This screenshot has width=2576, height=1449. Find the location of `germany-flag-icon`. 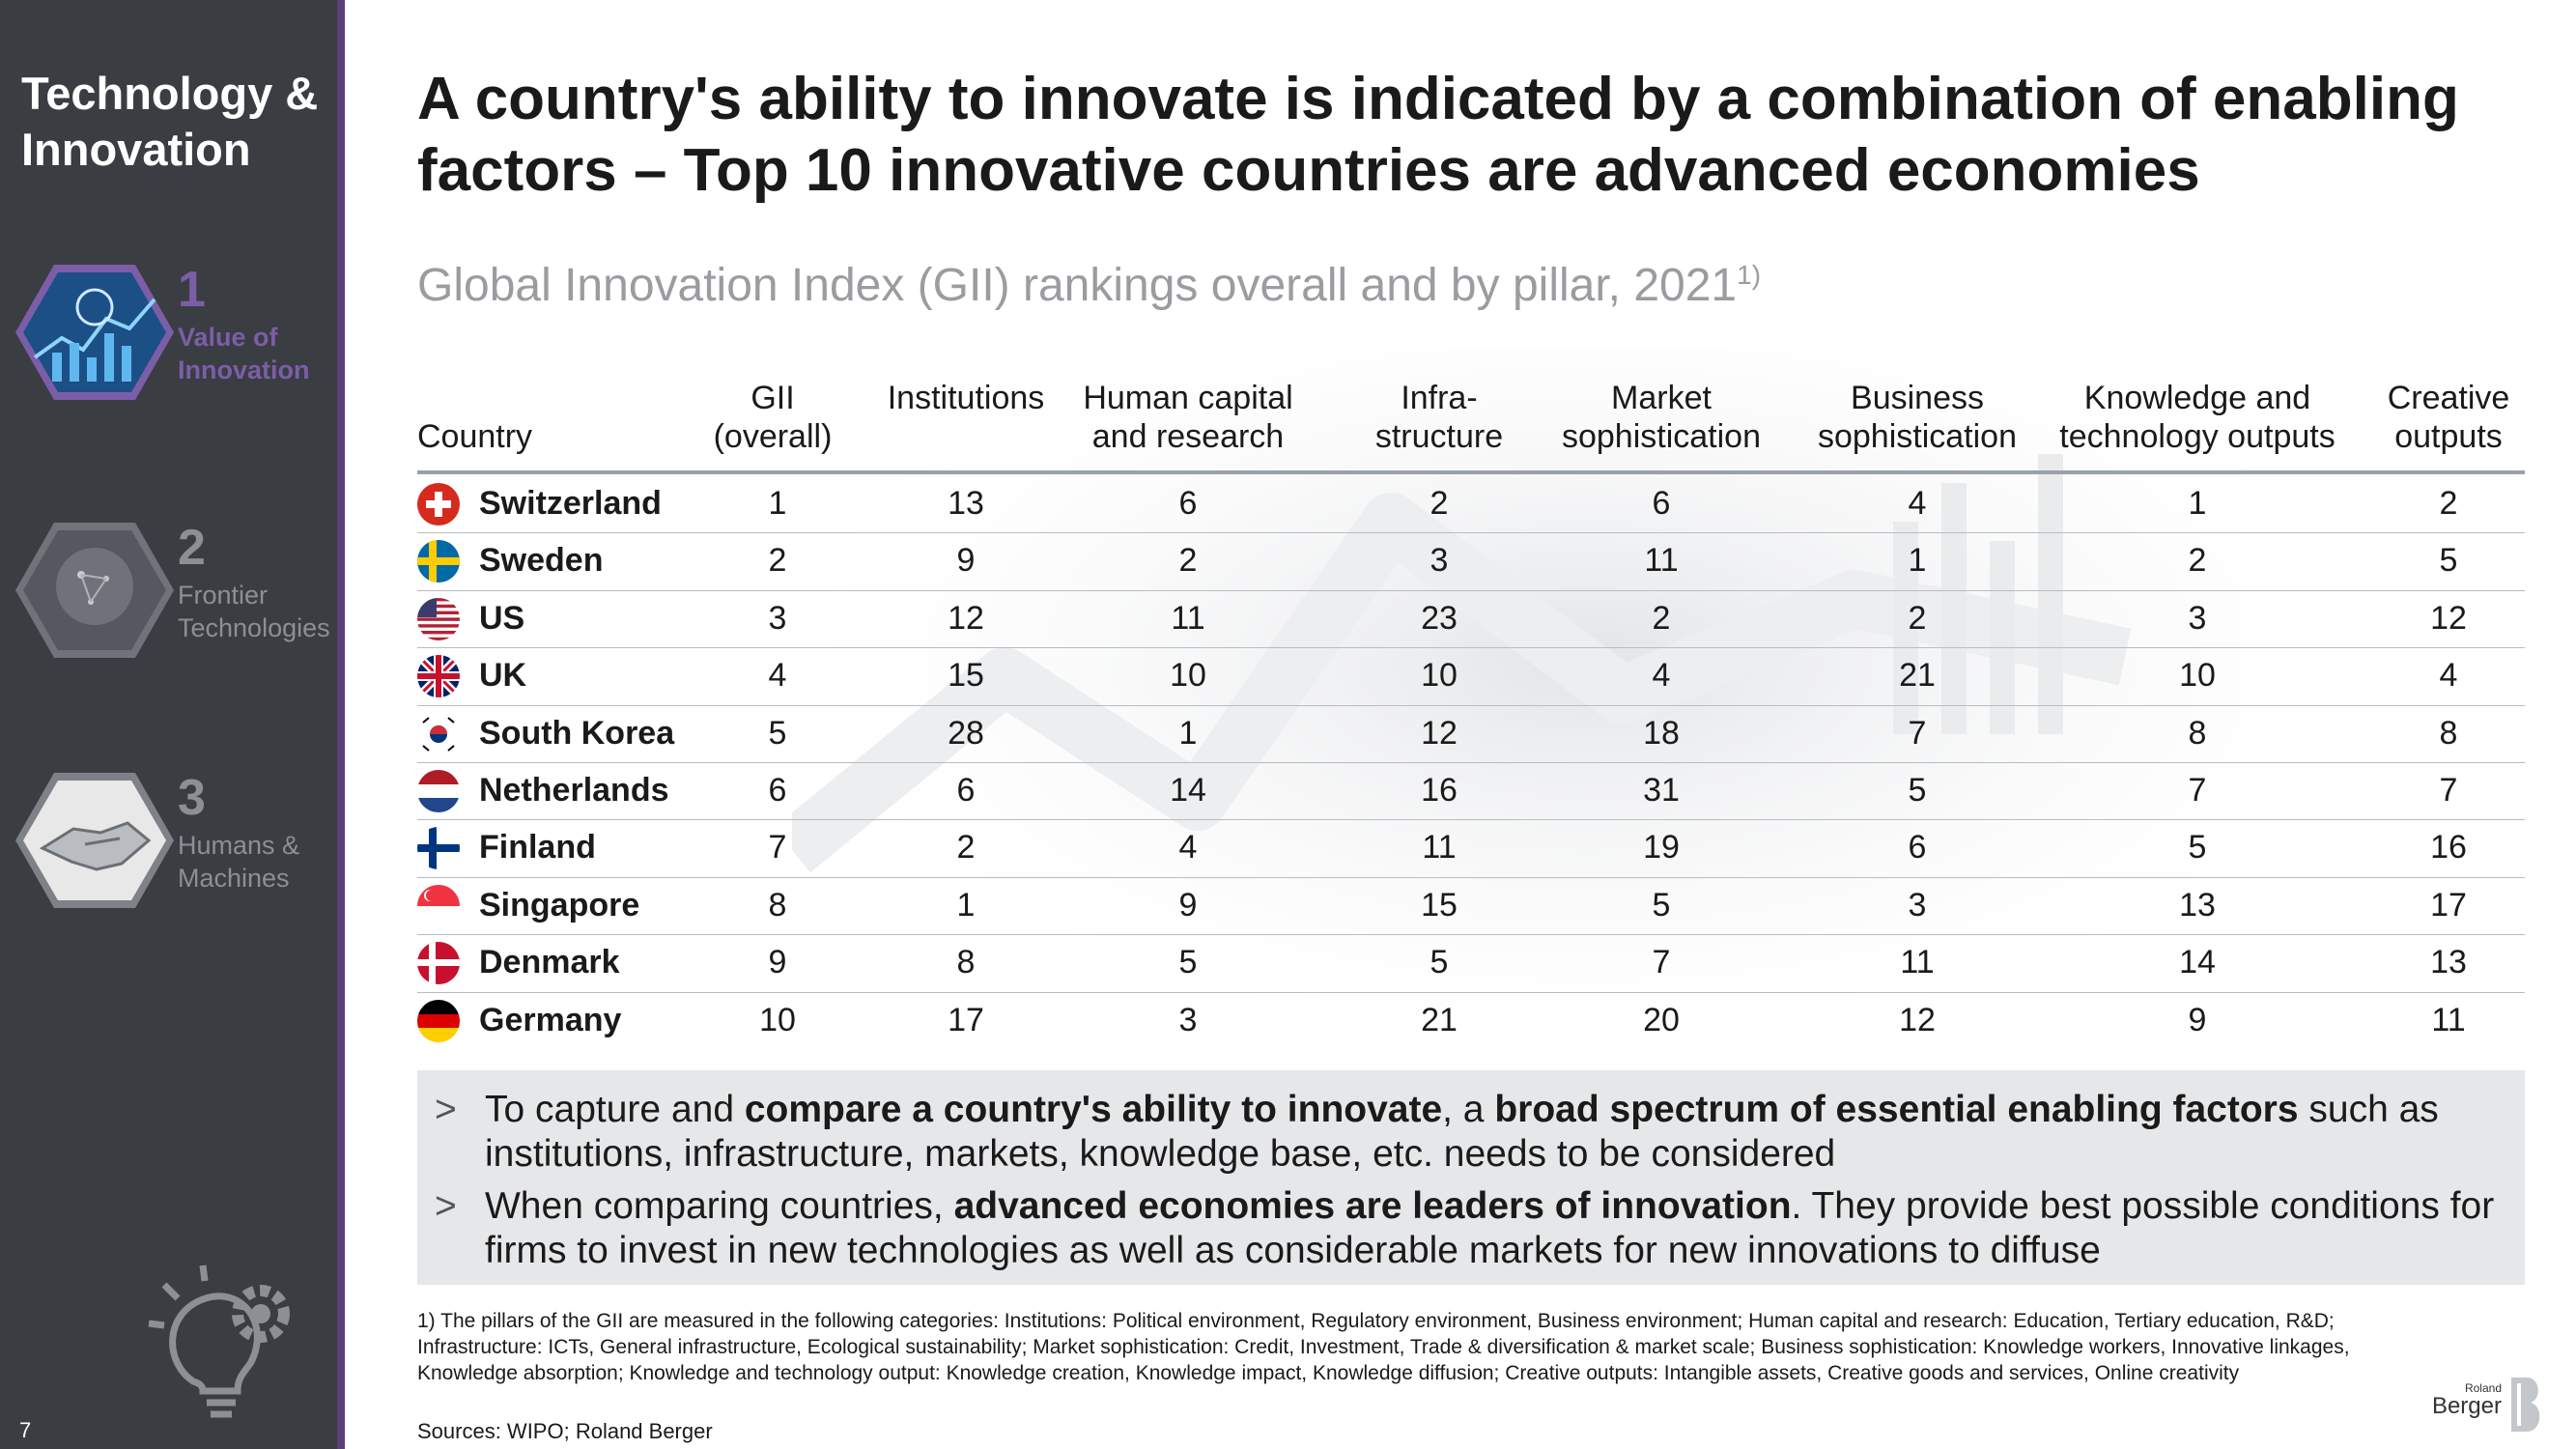

germany-flag-icon is located at coordinates (438, 1021).